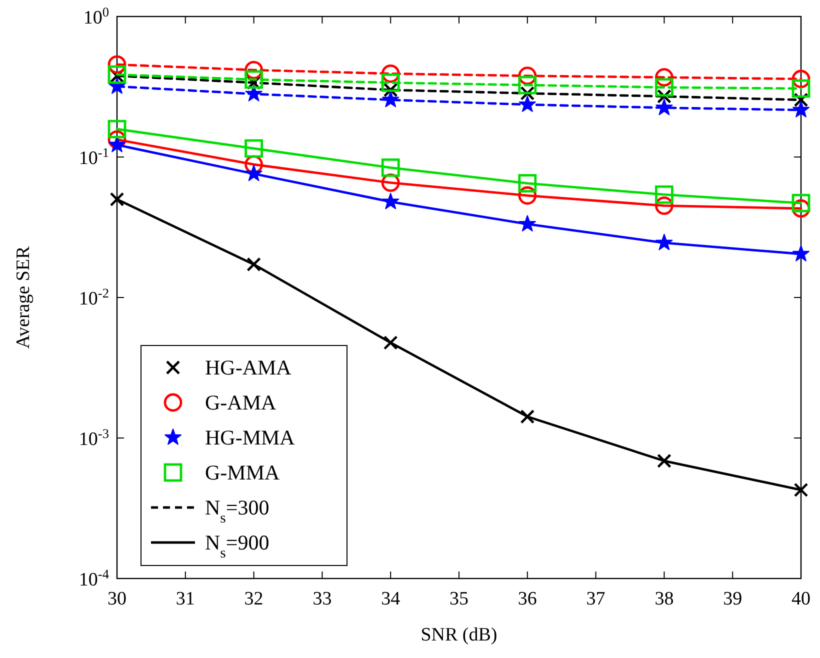 Image resolution: width=820 pixels, height=658 pixels. I want to click on x-tick-label: 32, so click(254, 599).